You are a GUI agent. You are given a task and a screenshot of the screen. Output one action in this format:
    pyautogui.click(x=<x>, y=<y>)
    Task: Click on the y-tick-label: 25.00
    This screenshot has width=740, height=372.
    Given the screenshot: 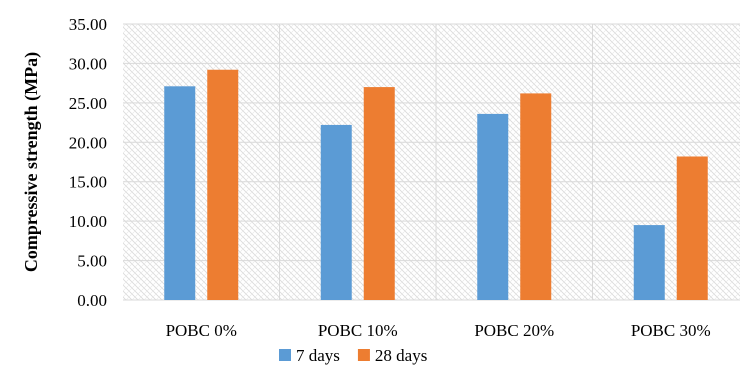 What is the action you would take?
    pyautogui.click(x=88, y=103)
    